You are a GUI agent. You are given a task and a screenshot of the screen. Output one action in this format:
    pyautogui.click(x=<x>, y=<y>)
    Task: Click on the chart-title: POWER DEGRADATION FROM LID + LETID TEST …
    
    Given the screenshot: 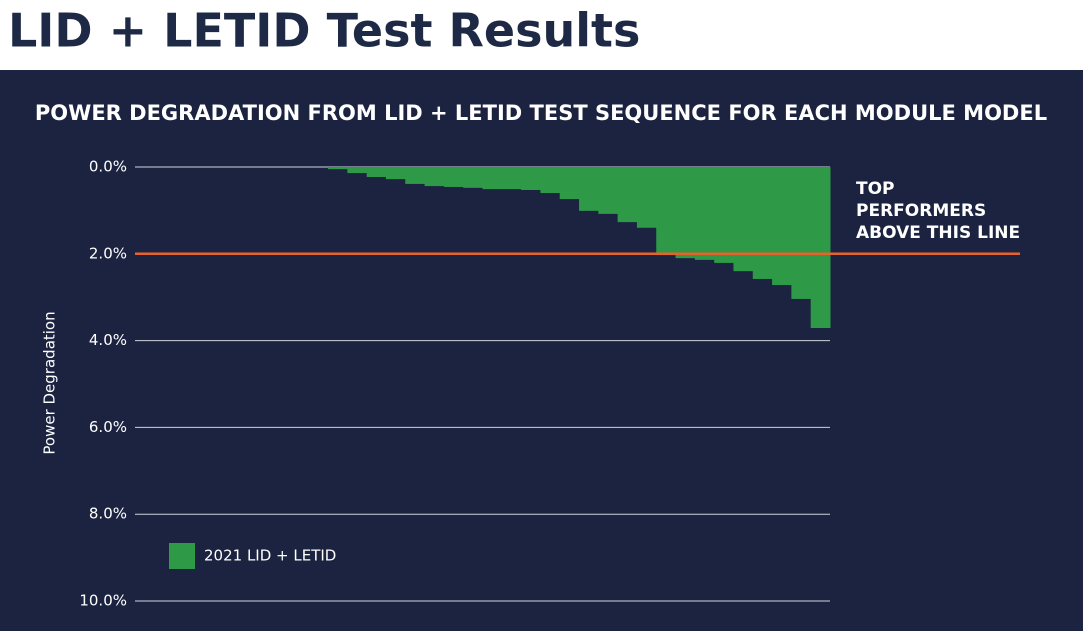 What is the action you would take?
    pyautogui.click(x=541, y=113)
    